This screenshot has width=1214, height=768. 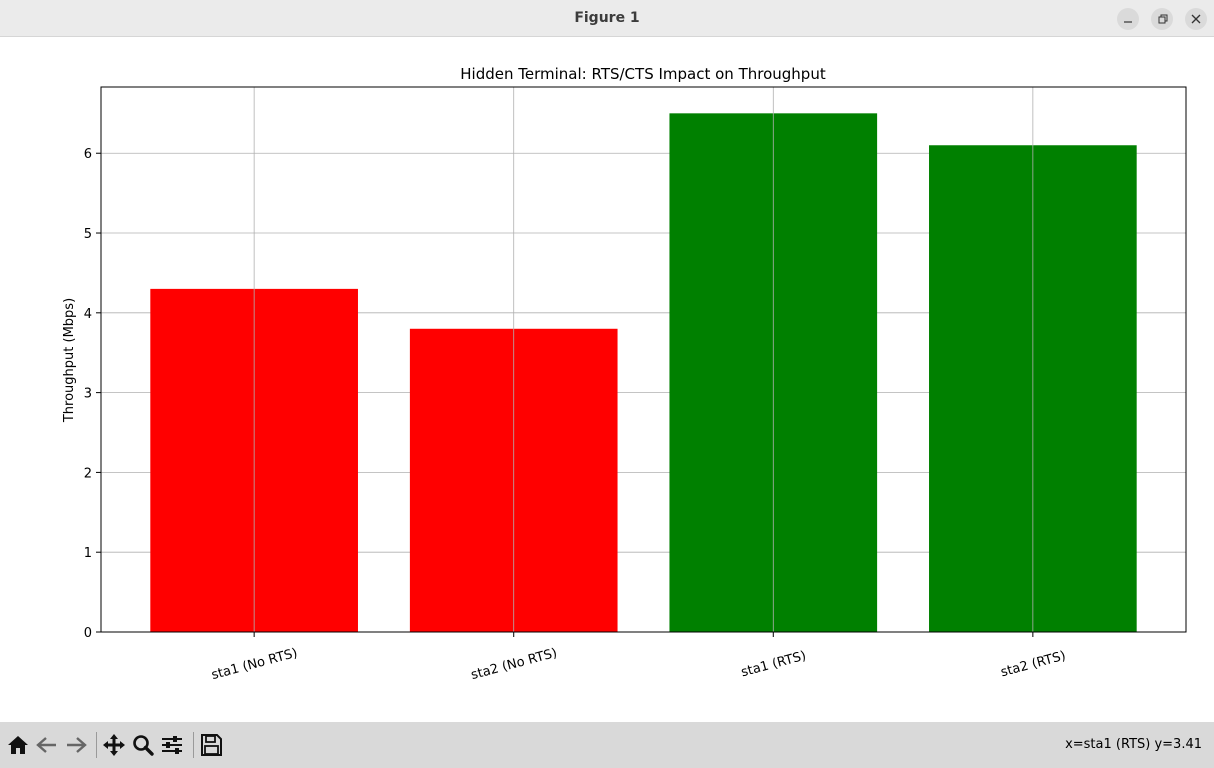 What do you see at coordinates (88, 234) in the screenshot?
I see `y-tick-label: 5` at bounding box center [88, 234].